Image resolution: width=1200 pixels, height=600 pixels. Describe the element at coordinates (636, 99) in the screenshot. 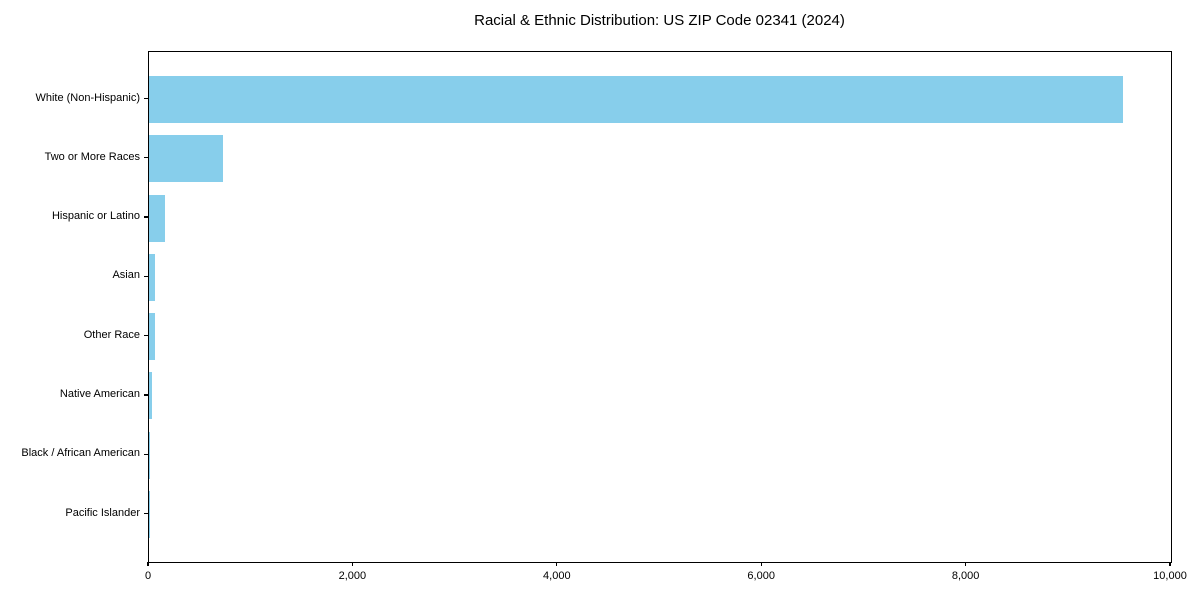

I see `bar-white-non-hispanic` at that location.